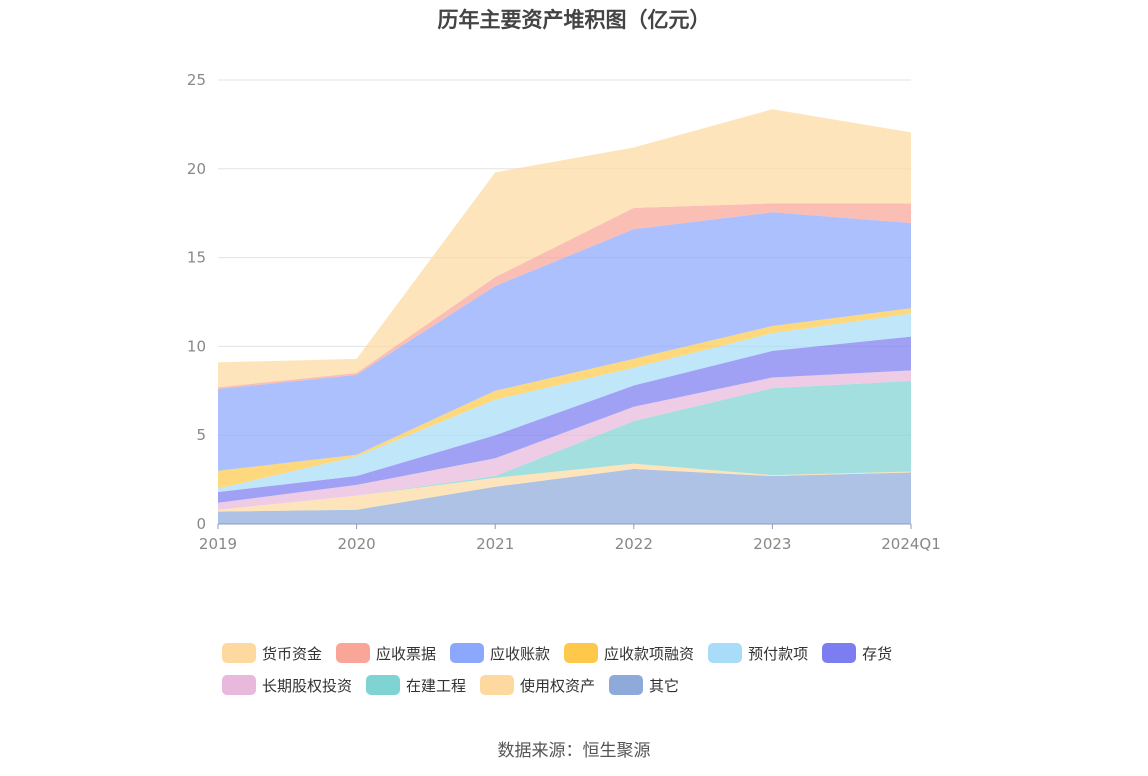 The image size is (1148, 776). I want to click on legend-row: 长期股权投资 在建工程 使用权资产 其它, so click(602, 685).